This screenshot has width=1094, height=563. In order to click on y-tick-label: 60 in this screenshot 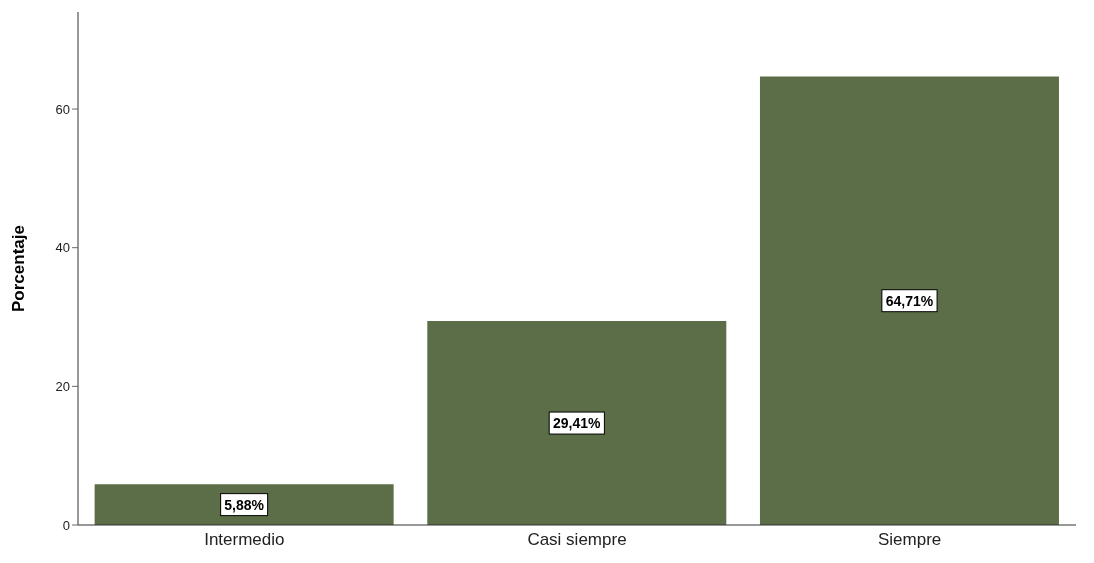, I will do `click(62, 109)`.